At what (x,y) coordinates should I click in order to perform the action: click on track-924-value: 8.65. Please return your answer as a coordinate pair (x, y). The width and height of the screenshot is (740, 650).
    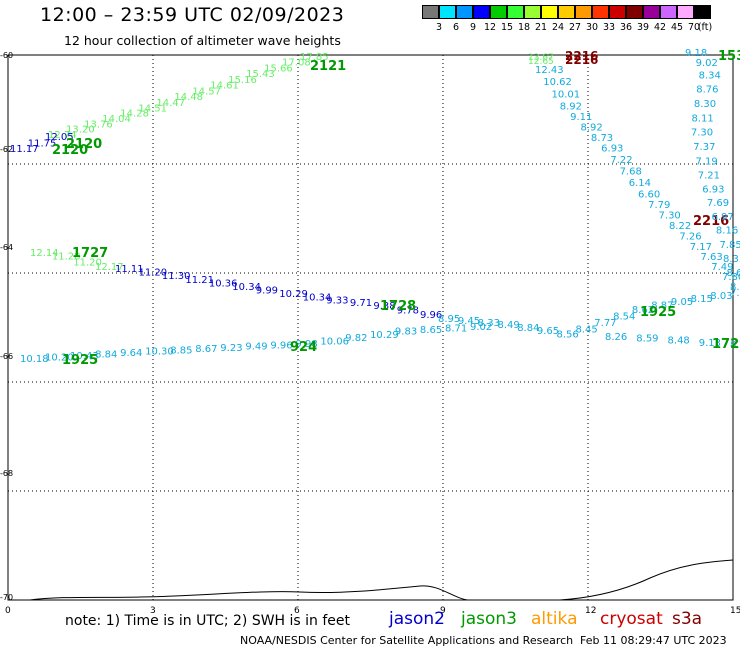
    Looking at the image, I should click on (431, 330).